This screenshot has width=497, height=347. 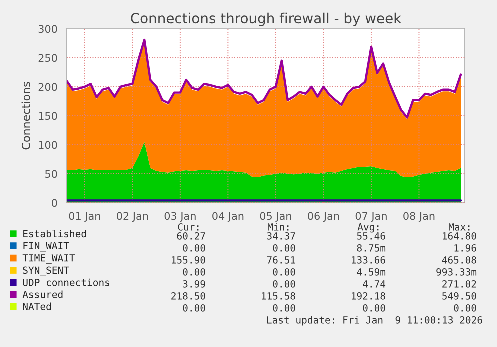 I want to click on y-tick-label: 250, so click(x=48, y=58).